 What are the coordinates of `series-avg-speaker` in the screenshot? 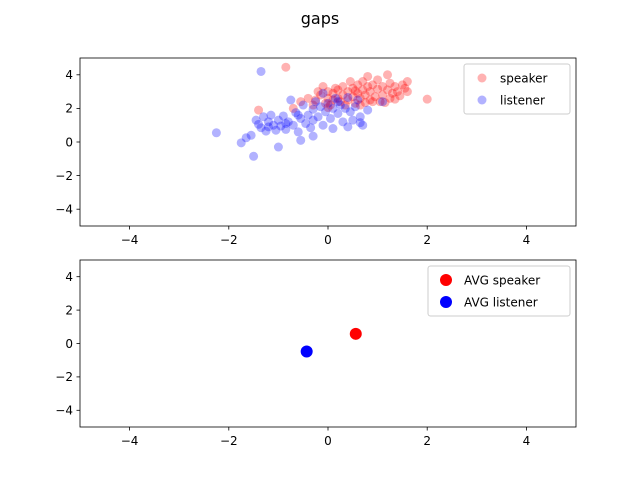 It's located at (355, 333).